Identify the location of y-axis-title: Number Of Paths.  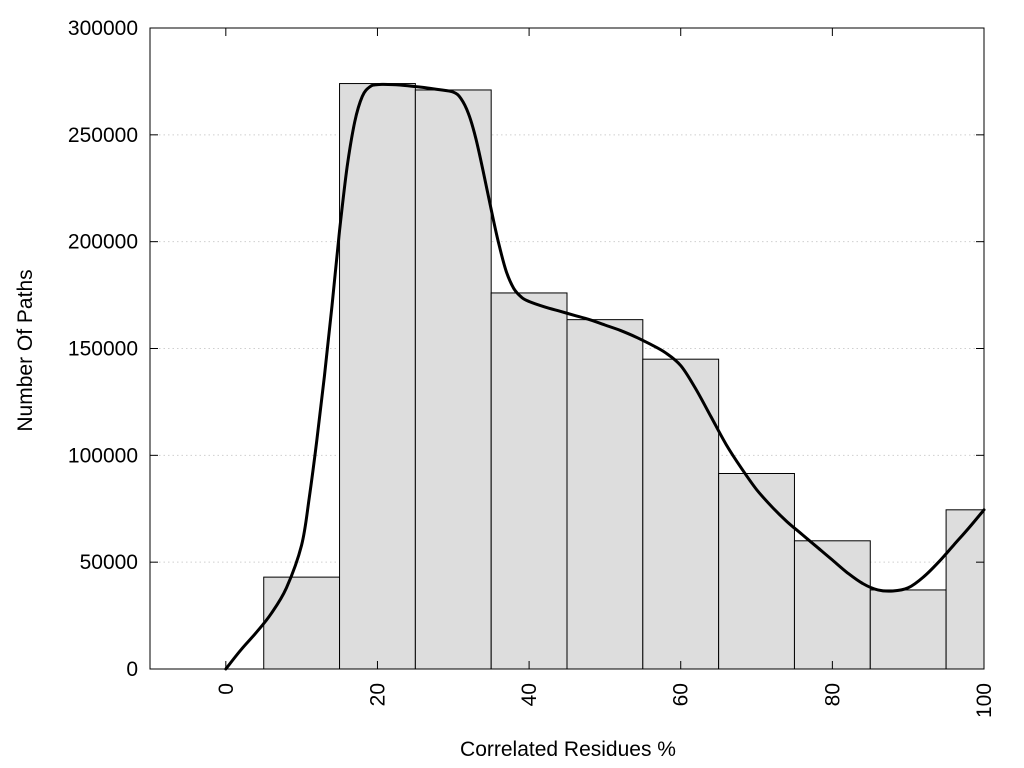
(25, 350).